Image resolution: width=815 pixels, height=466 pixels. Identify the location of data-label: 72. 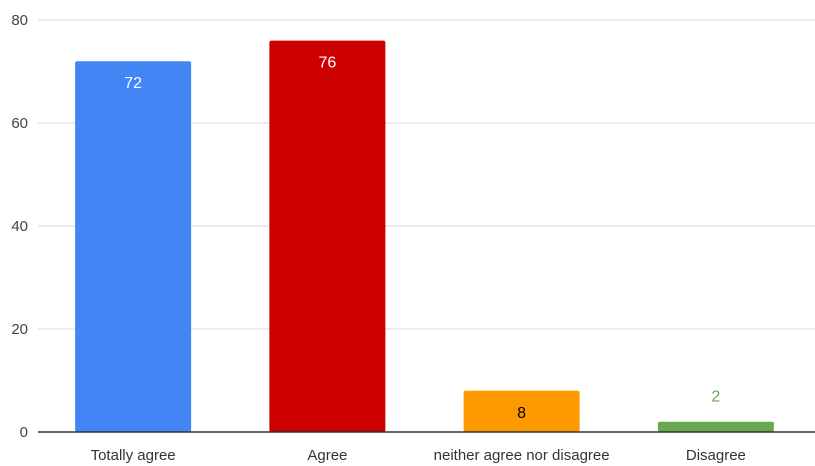
(133, 83).